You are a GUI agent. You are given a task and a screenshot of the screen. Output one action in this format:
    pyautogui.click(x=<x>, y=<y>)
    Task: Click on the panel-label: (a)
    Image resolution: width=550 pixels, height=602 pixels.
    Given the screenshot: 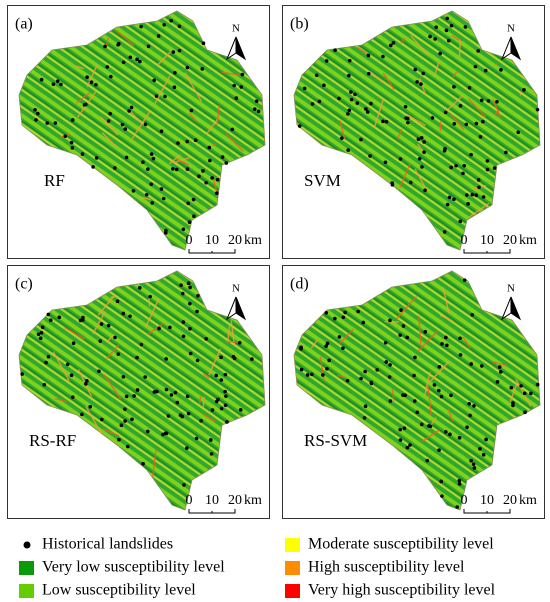 What is the action you would take?
    pyautogui.click(x=24, y=24)
    